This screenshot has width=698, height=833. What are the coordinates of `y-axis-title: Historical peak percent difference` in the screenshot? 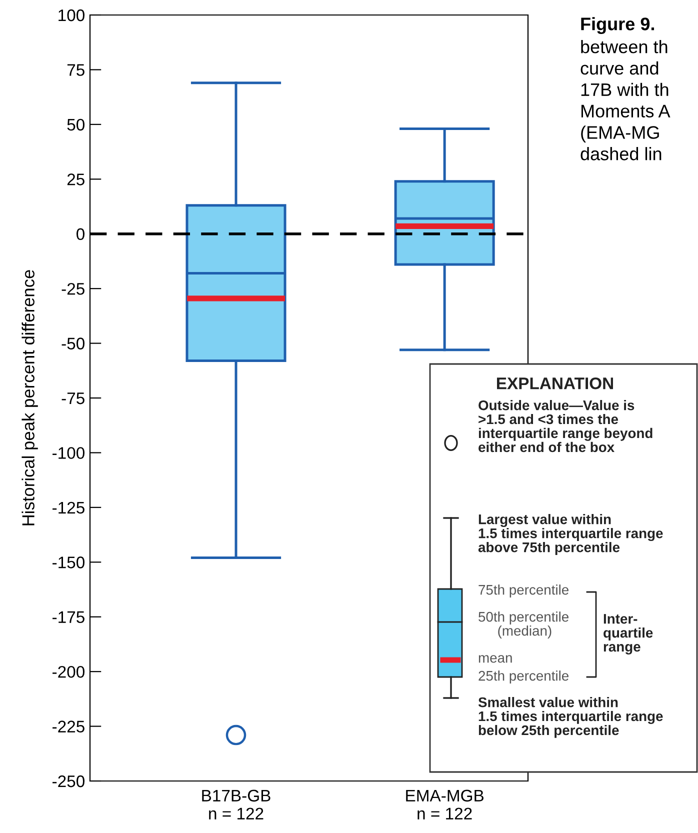 It's located at (30, 398).